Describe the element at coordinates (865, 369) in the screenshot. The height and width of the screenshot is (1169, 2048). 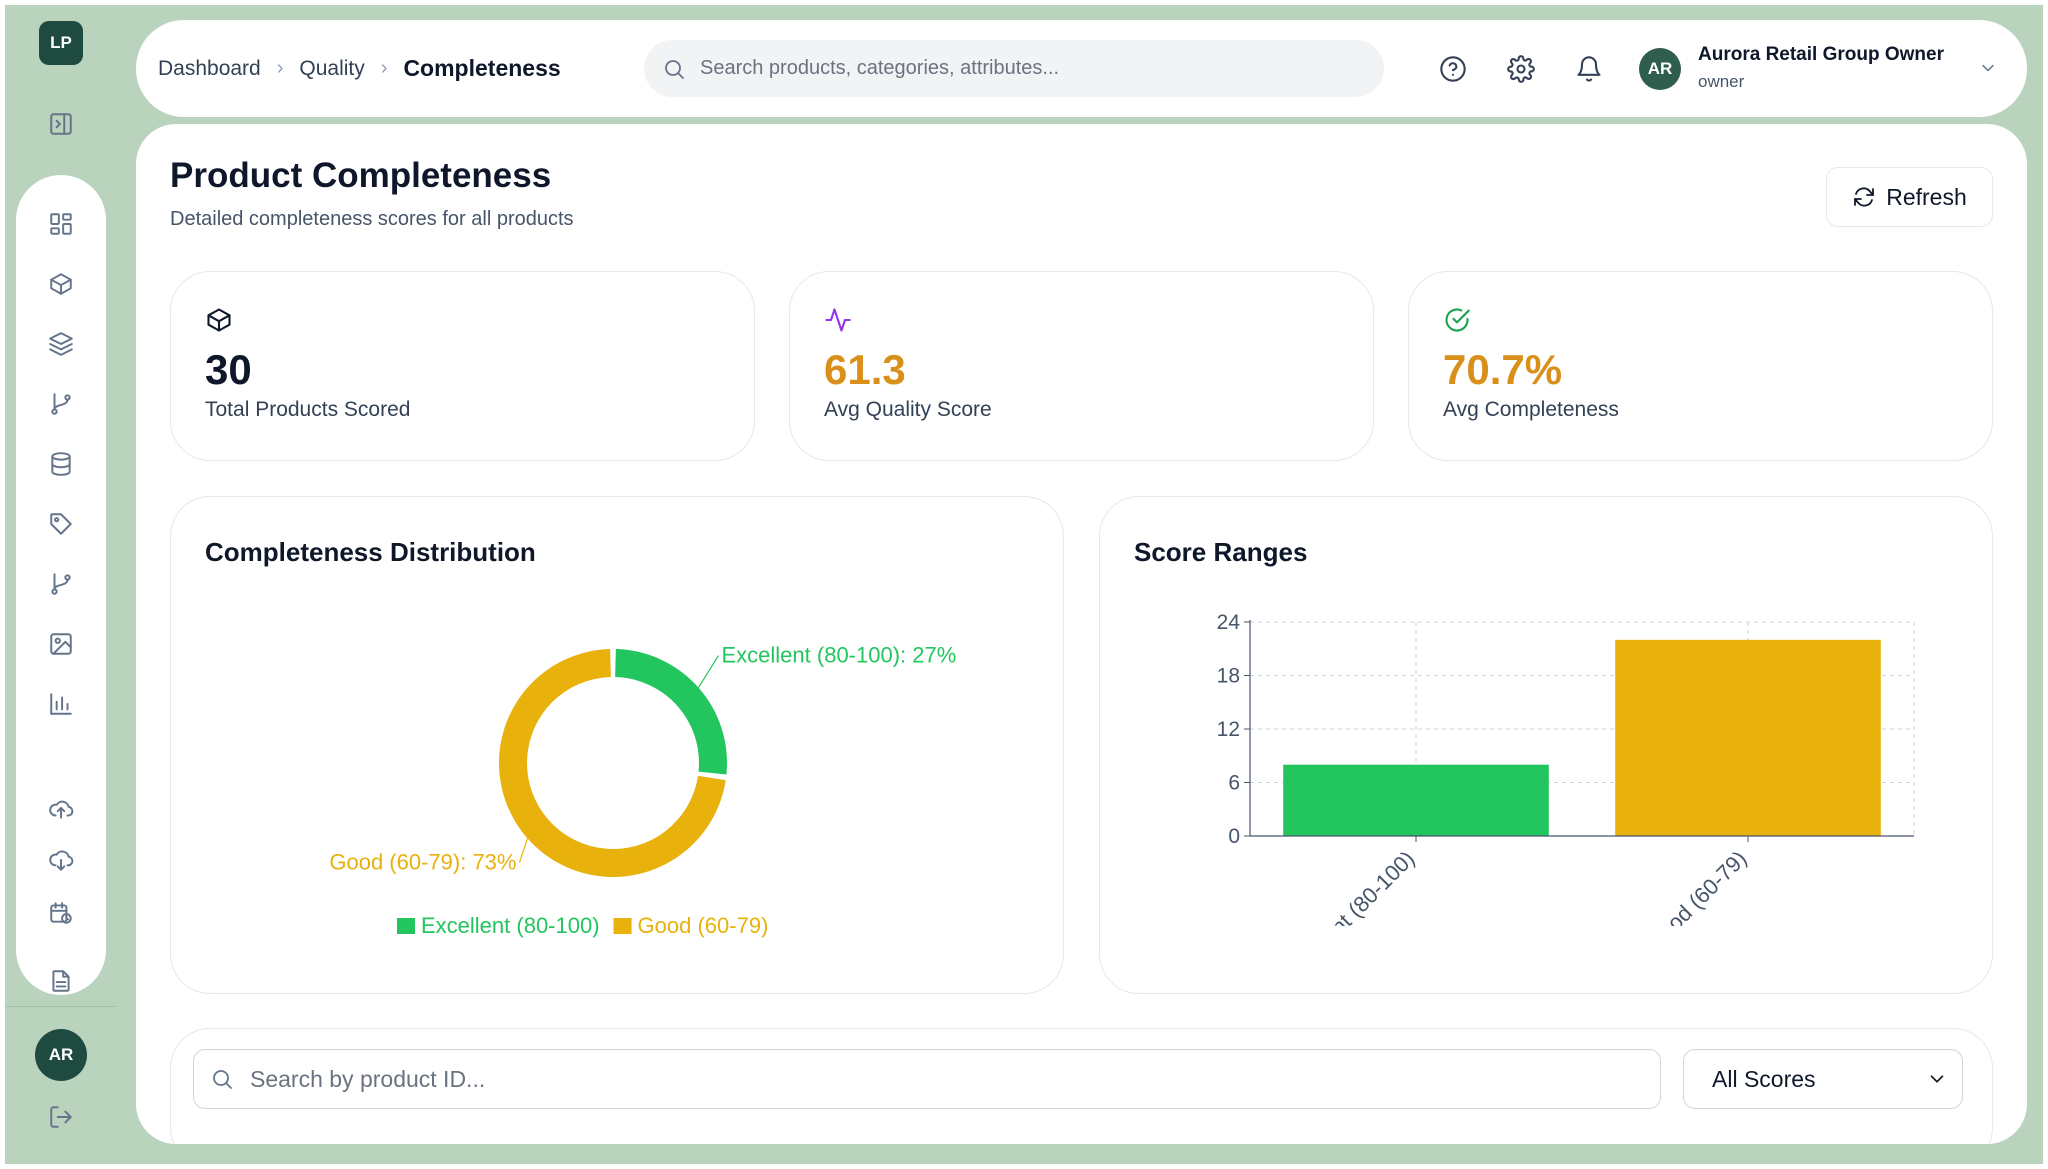
I see `stat-value: 61.3` at that location.